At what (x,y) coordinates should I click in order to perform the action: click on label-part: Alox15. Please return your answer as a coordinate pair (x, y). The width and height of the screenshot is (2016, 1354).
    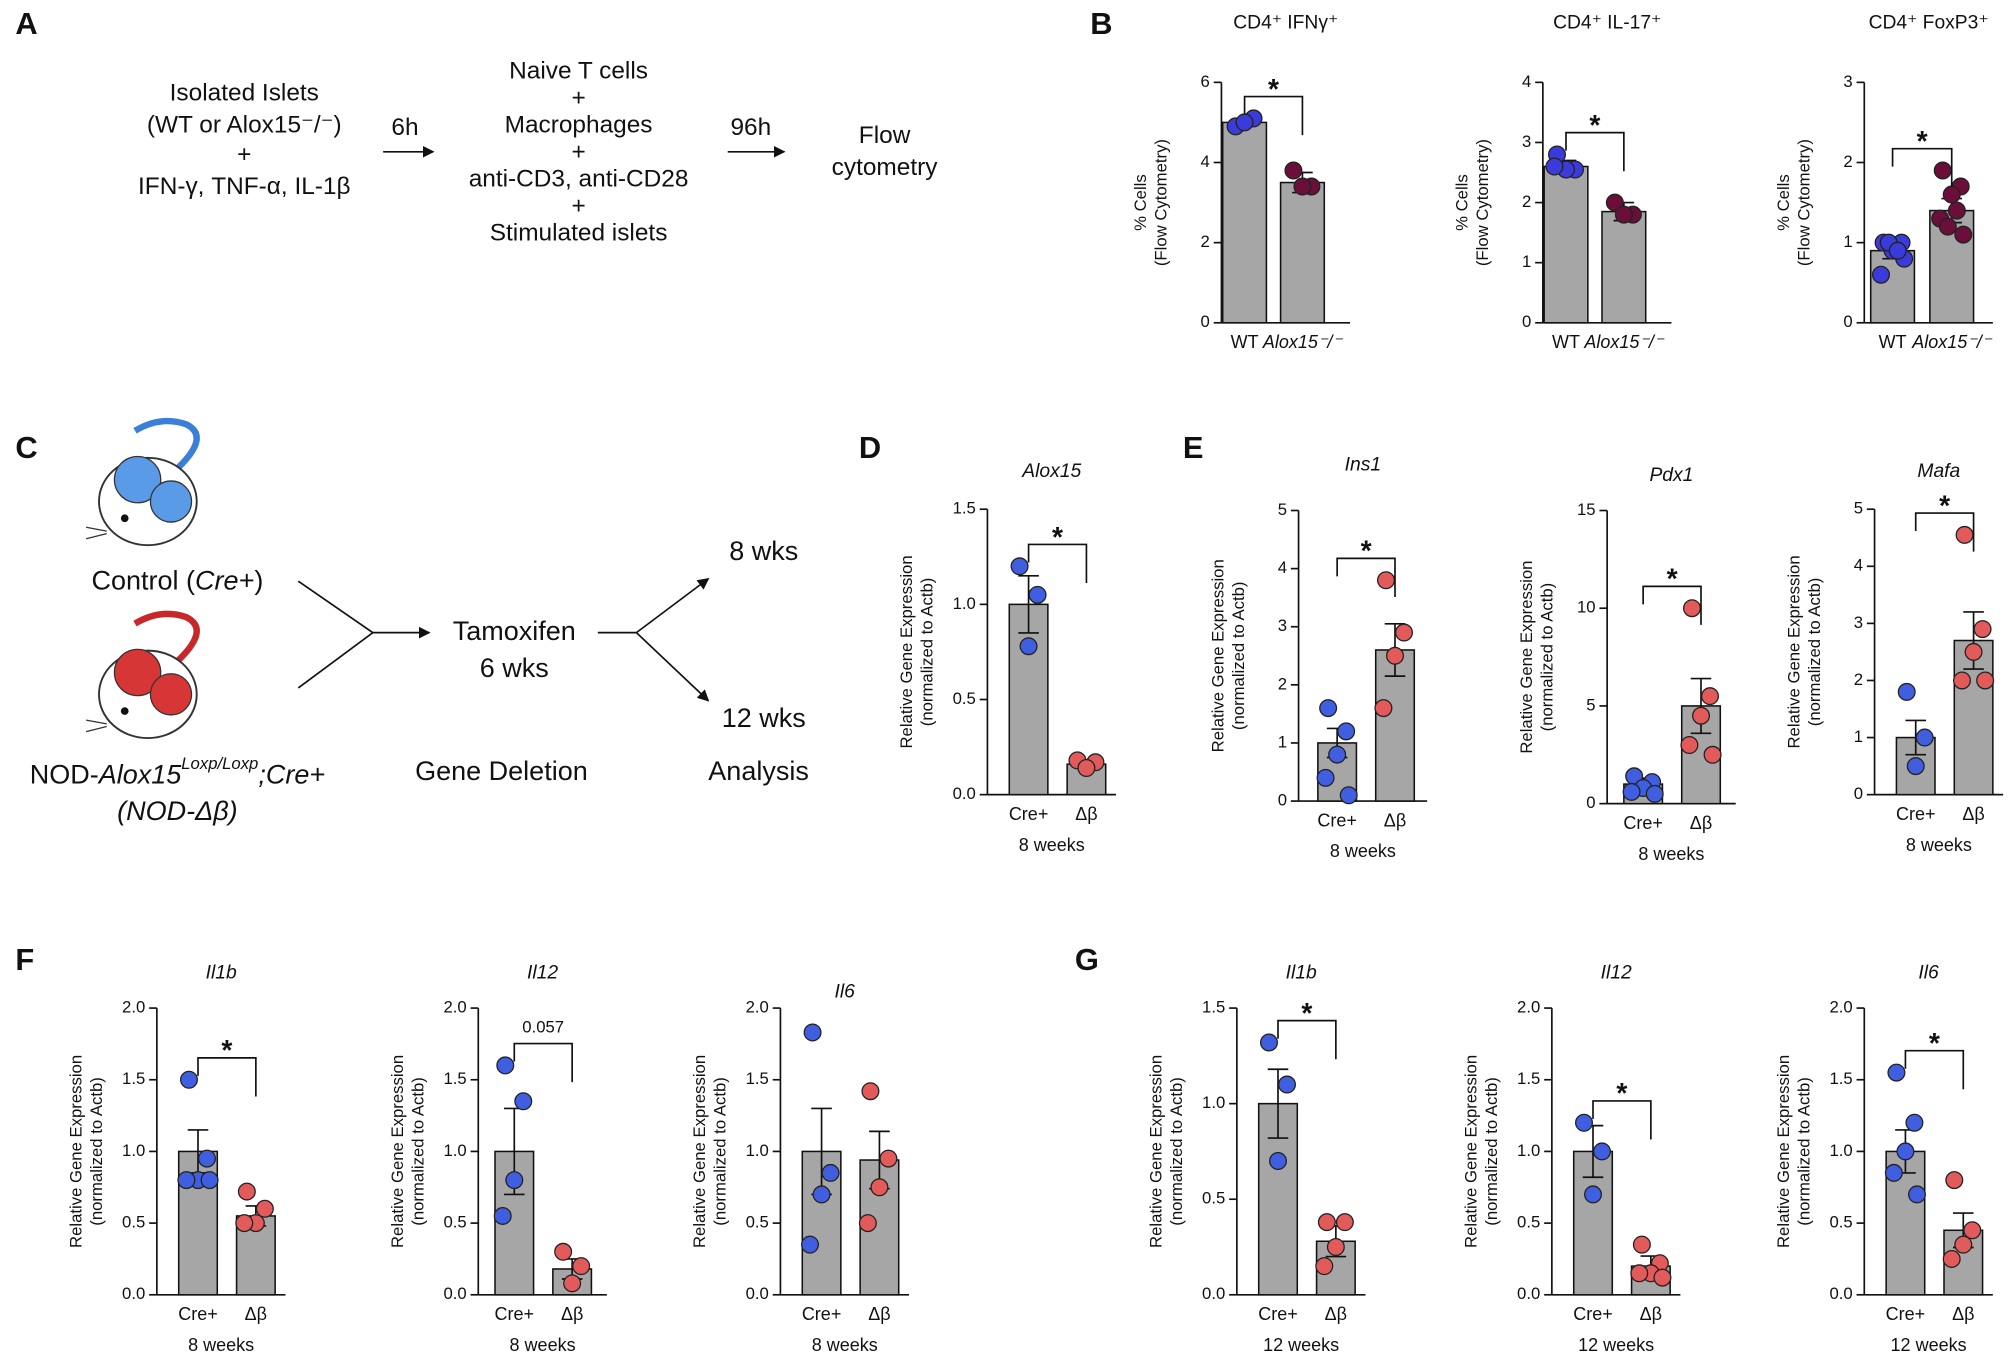
    Looking at the image, I should click on (140, 775).